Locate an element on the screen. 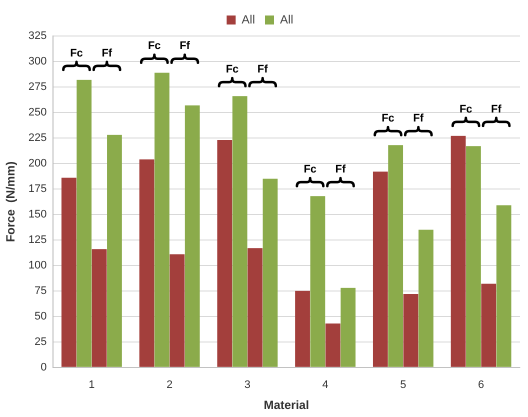 The height and width of the screenshot is (417, 528). y-tick-label: 100 is located at coordinates (37, 265).